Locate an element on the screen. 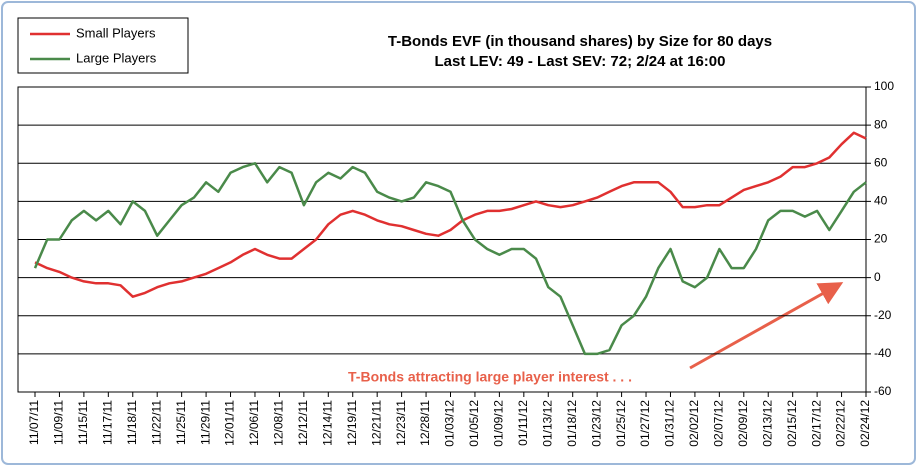 This screenshot has width=919, height=468. y-tick-label: -60 is located at coordinates (883, 391).